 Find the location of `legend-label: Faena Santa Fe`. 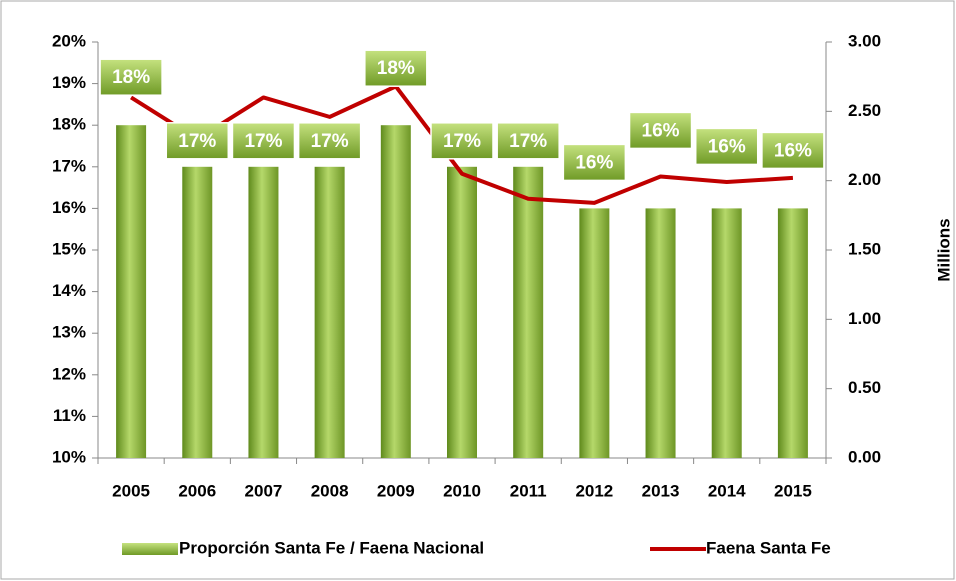

legend-label: Faena Santa Fe is located at coordinates (768, 547).